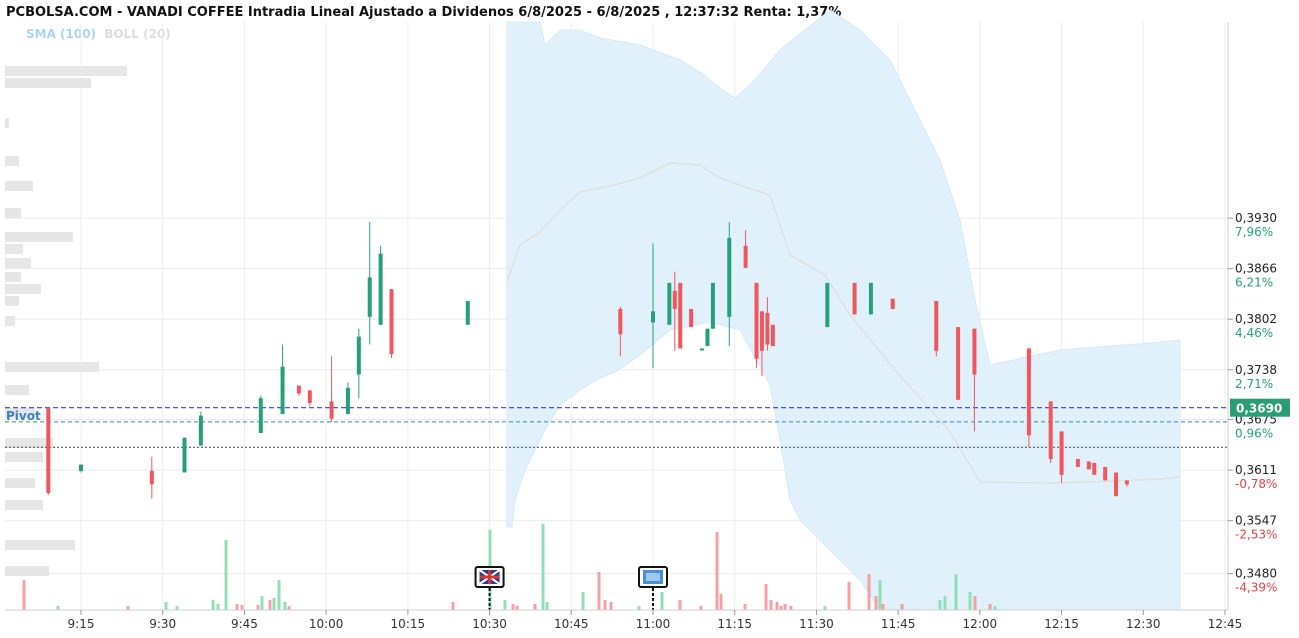 Image resolution: width=1299 pixels, height=638 pixels. Describe the element at coordinates (1256, 370) in the screenshot. I see `price-tick-label: 0,3738` at that location.